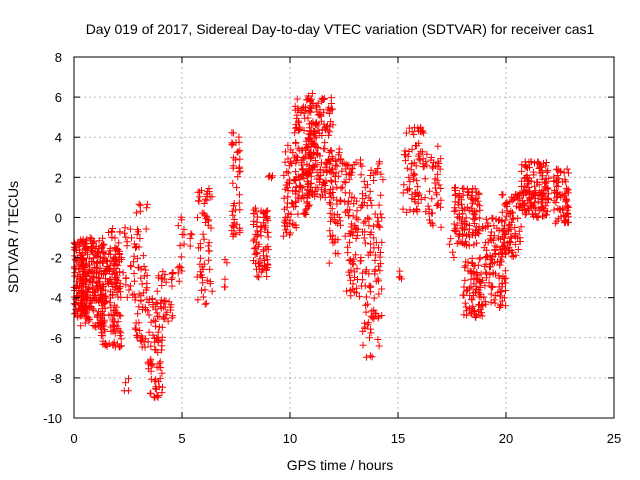  What do you see at coordinates (290, 438) in the screenshot?
I see `x-tick-label: 10` at bounding box center [290, 438].